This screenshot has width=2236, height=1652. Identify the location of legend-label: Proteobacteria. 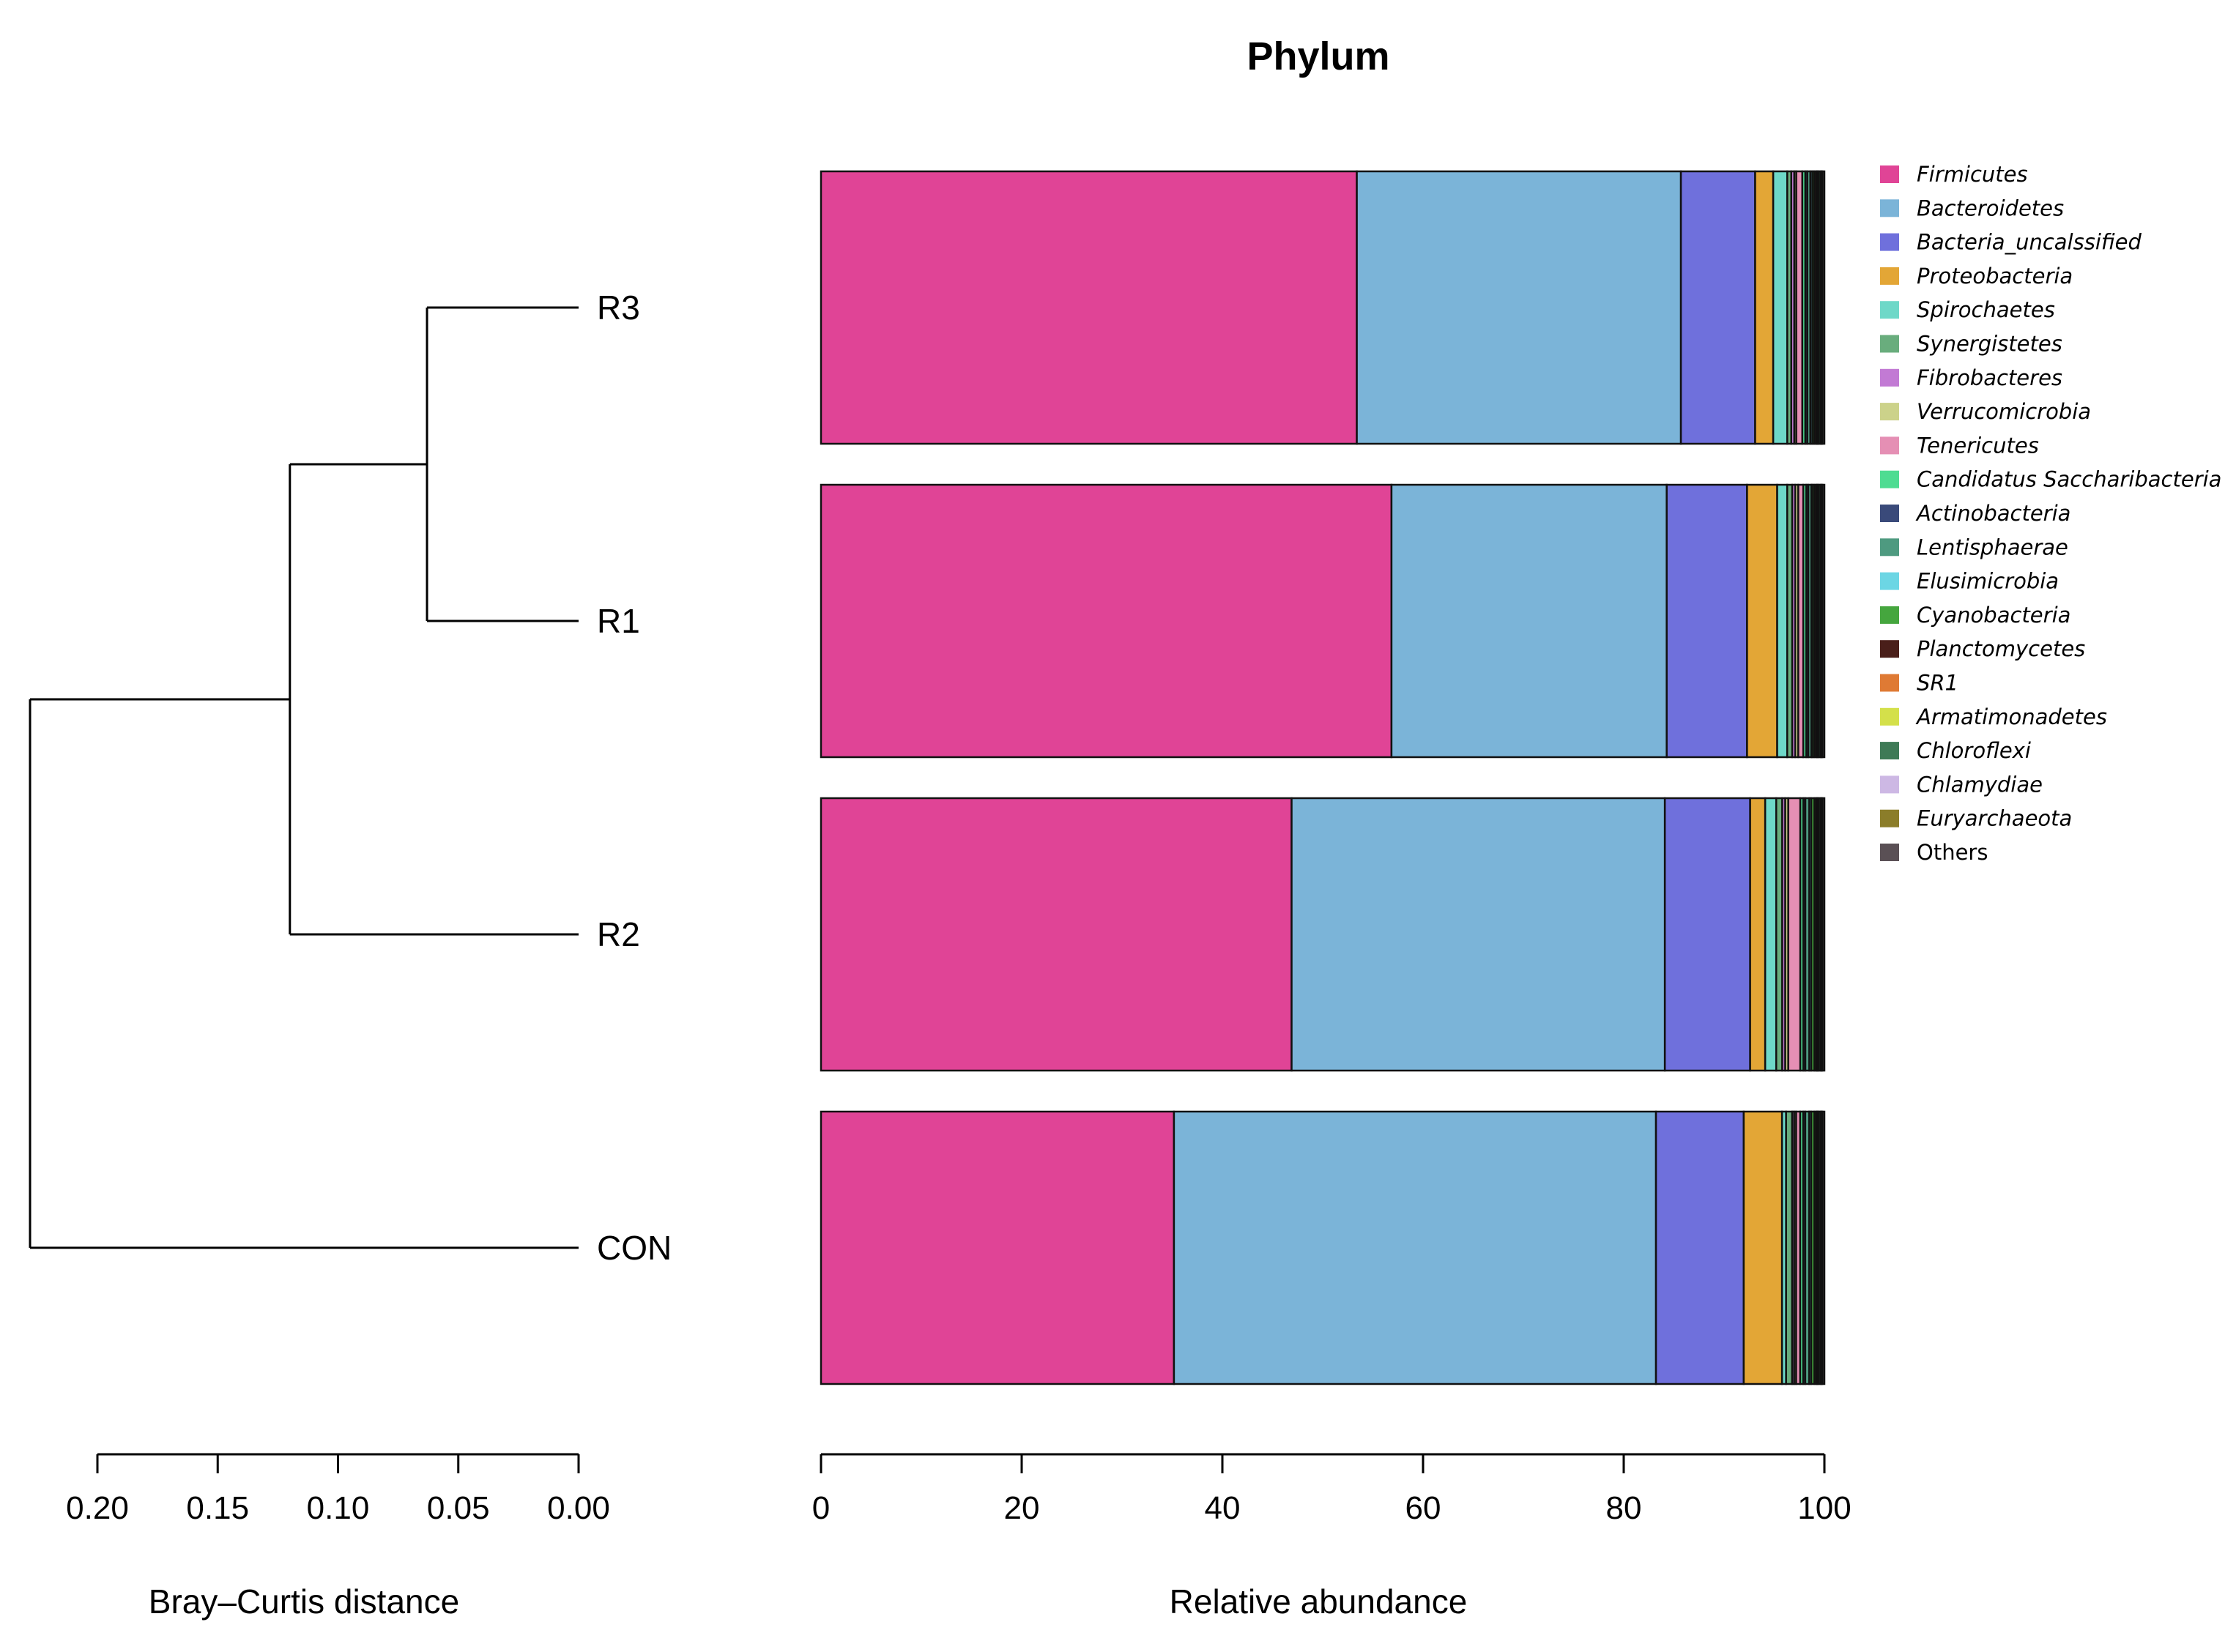
(1995, 277).